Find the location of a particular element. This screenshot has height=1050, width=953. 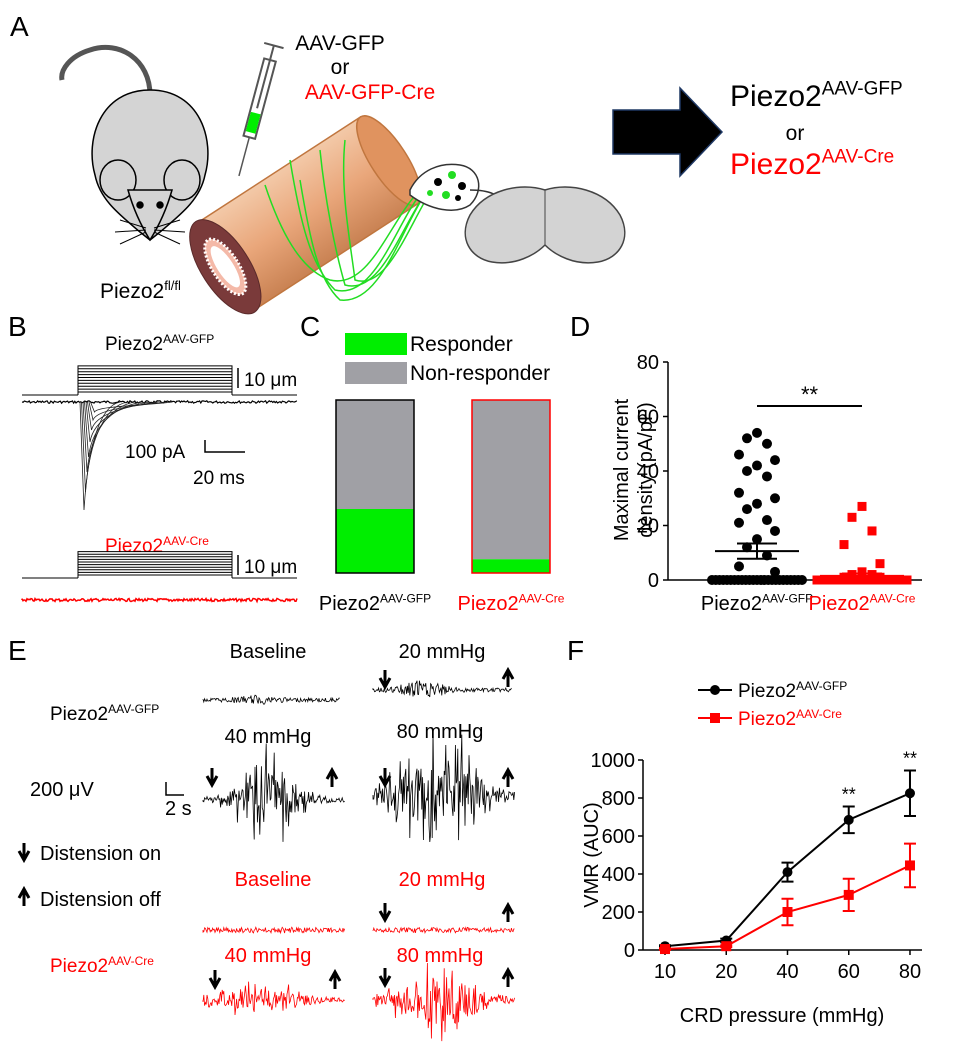

legend-label-base: Piezo2 is located at coordinates (767, 719).